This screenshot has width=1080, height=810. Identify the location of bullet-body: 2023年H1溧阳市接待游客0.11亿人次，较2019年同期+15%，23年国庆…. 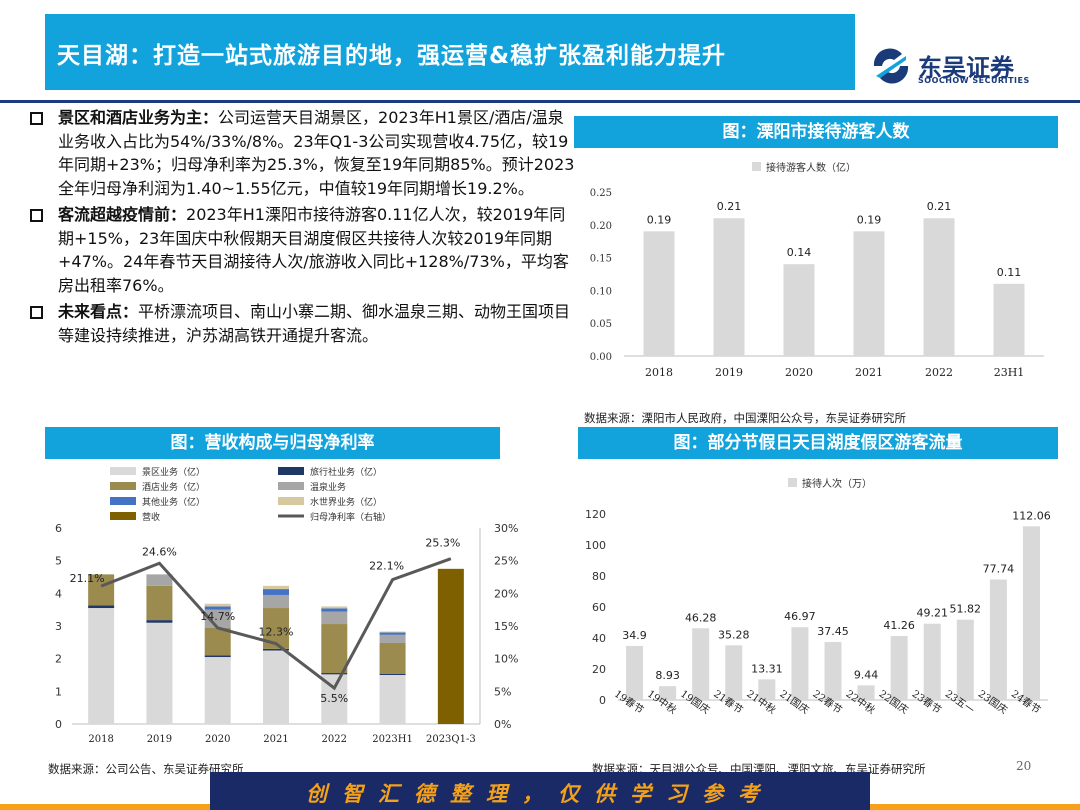
(313, 250).